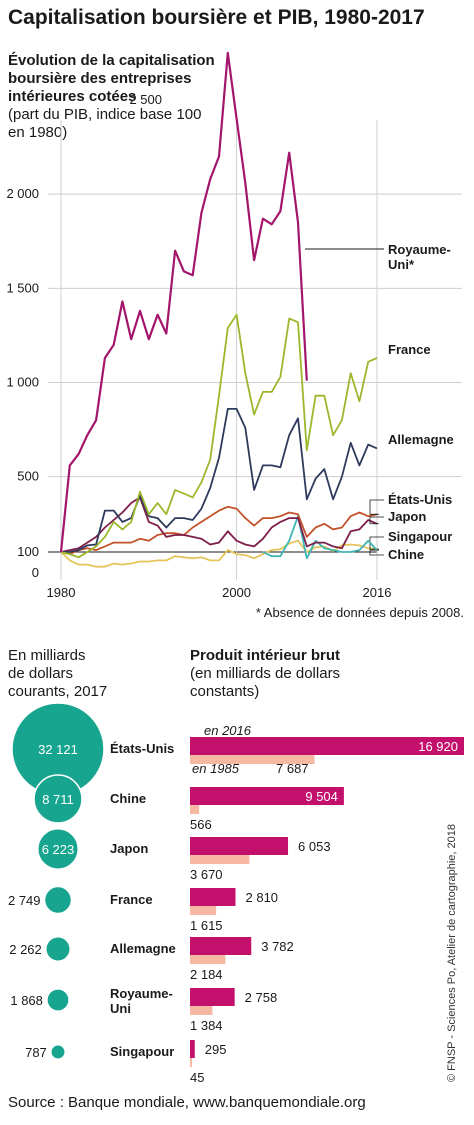 This screenshot has width=474, height=1125. I want to click on series-label-china: Chine, so click(406, 554).